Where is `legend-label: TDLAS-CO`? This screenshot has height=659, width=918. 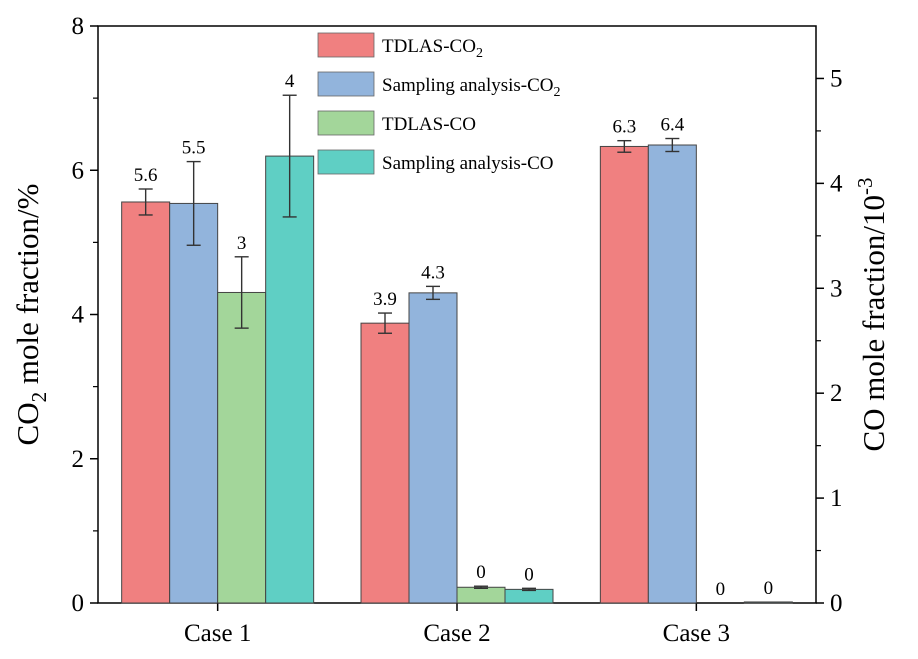
legend-label: TDLAS-CO is located at coordinates (429, 124).